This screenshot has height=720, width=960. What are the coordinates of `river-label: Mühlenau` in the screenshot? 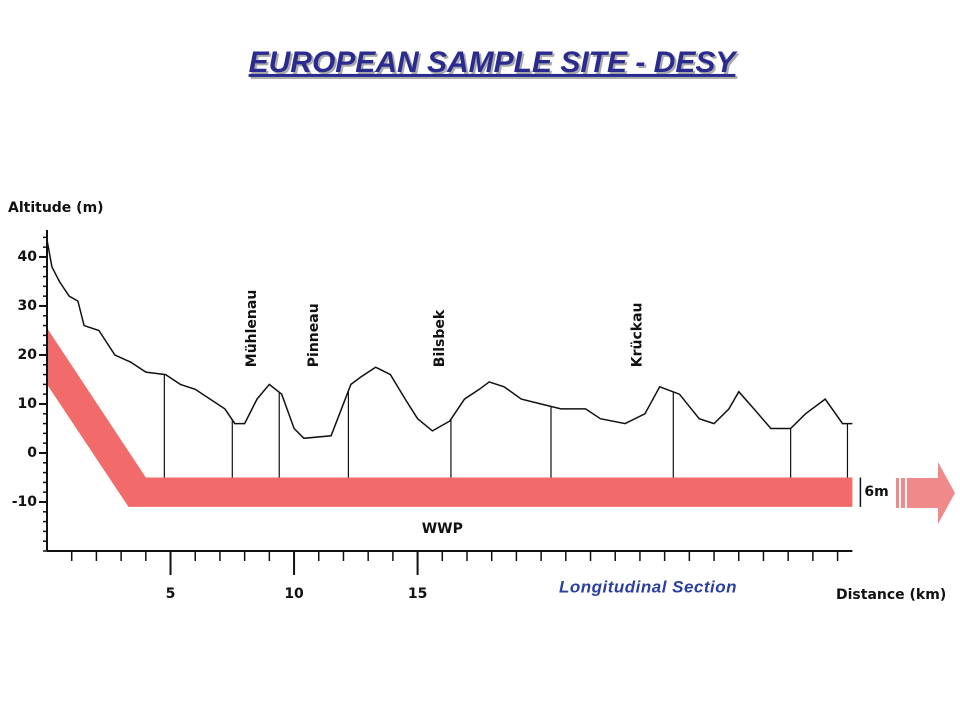 It's located at (252, 329).